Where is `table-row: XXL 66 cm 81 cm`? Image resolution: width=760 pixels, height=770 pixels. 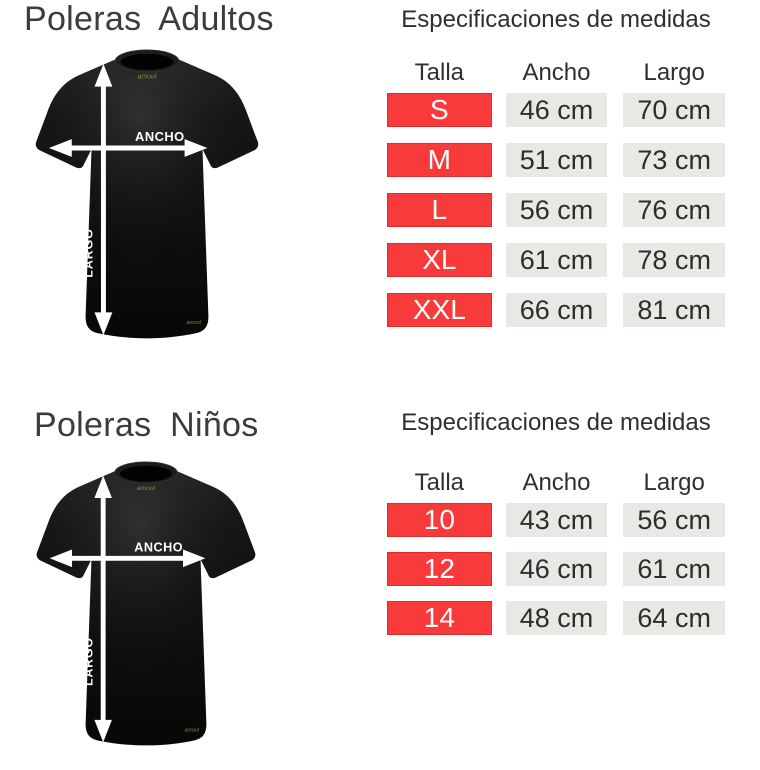 table-row: XXL 66 cm 81 cm is located at coordinates (556, 310).